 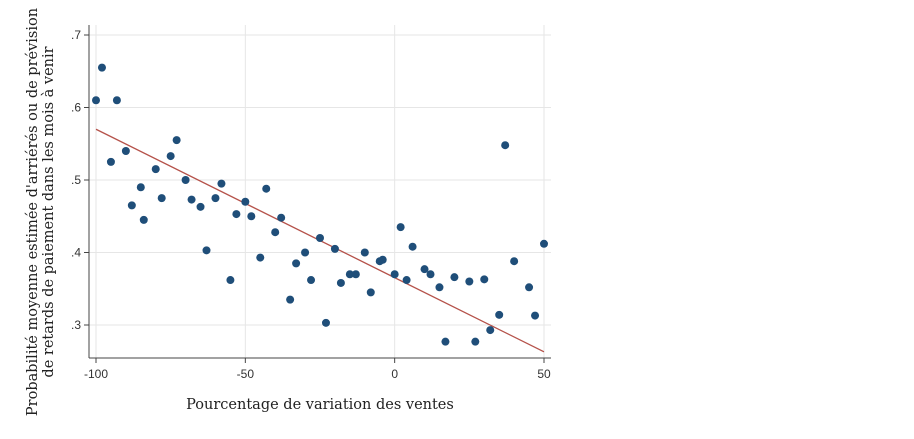 I want to click on y-tick-labels: .3 .4 .5 .6 .7, so click(x=76, y=180).